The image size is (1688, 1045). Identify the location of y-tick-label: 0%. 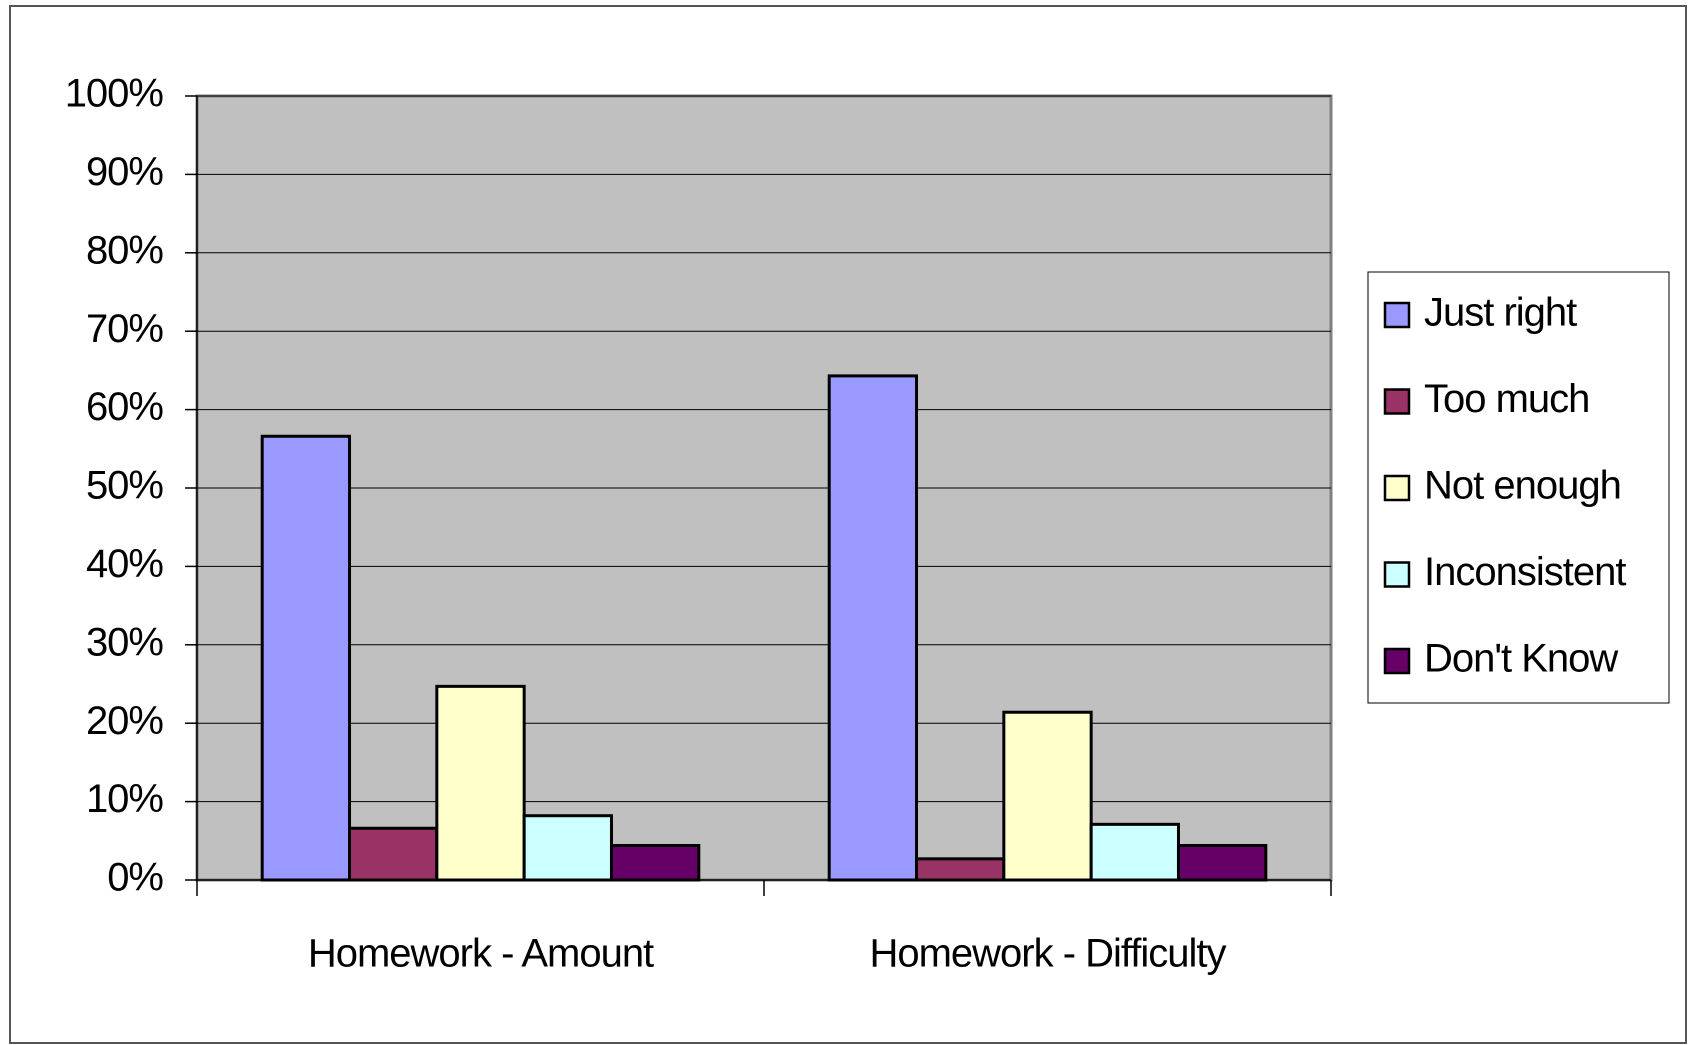
(135, 878).